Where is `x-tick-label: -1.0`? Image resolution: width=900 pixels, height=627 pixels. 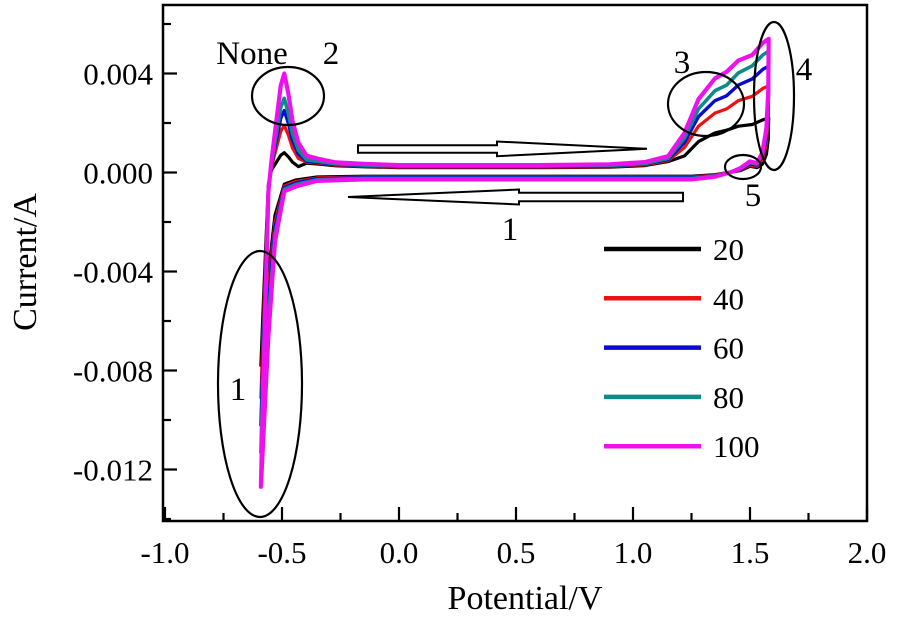 x-tick-label: -1.0 is located at coordinates (164, 552).